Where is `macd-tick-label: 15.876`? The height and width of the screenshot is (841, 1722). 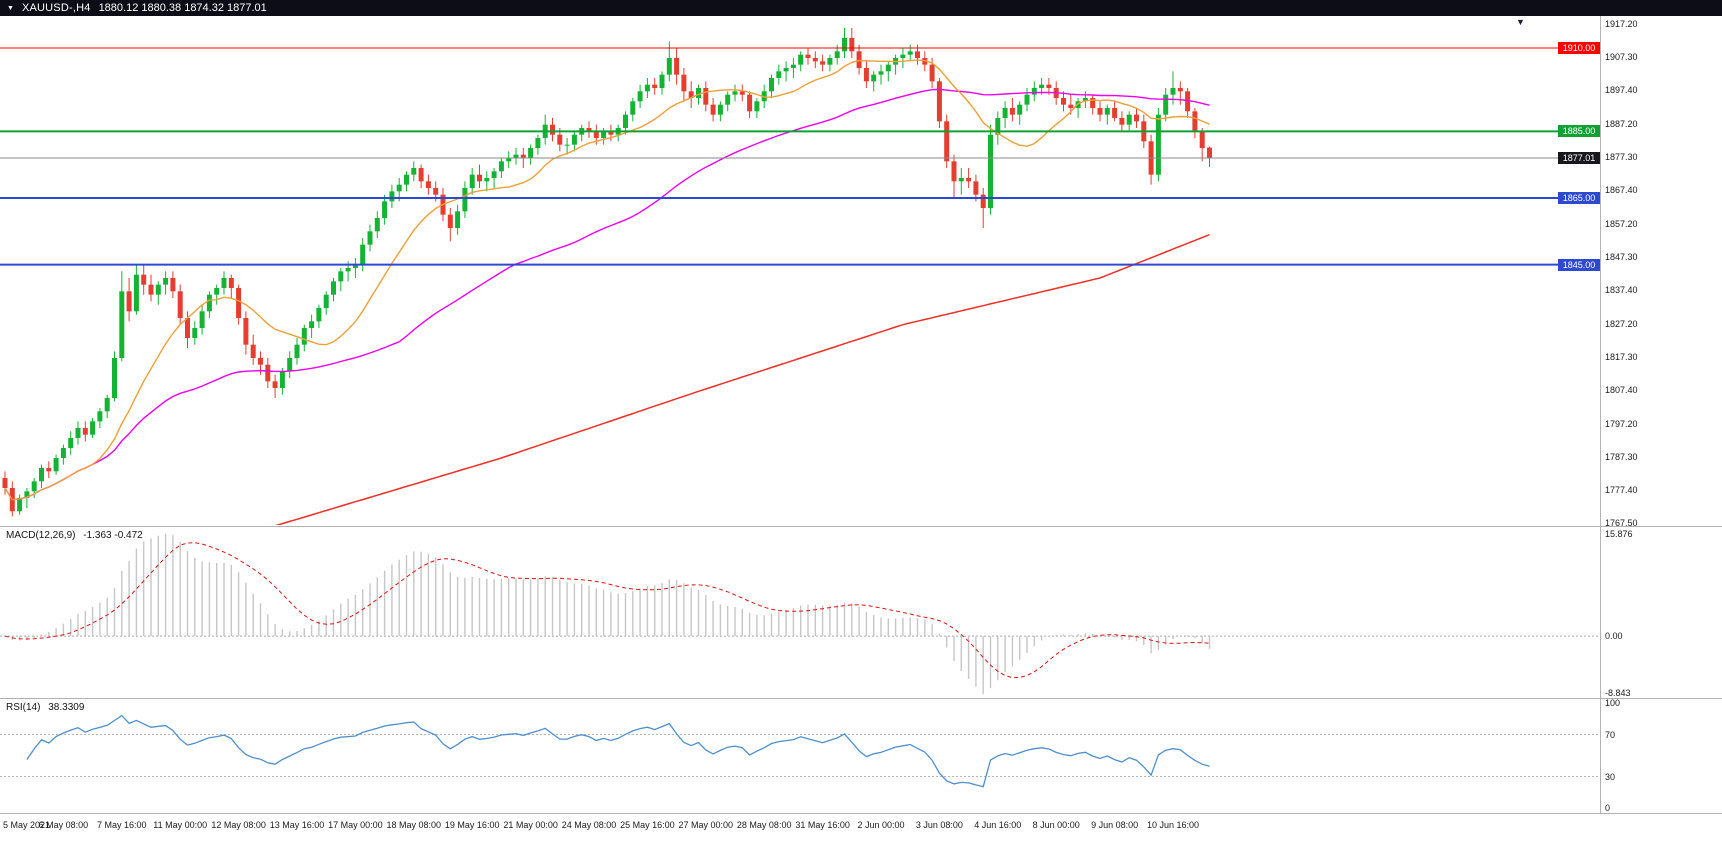 macd-tick-label: 15.876 is located at coordinates (1619, 534).